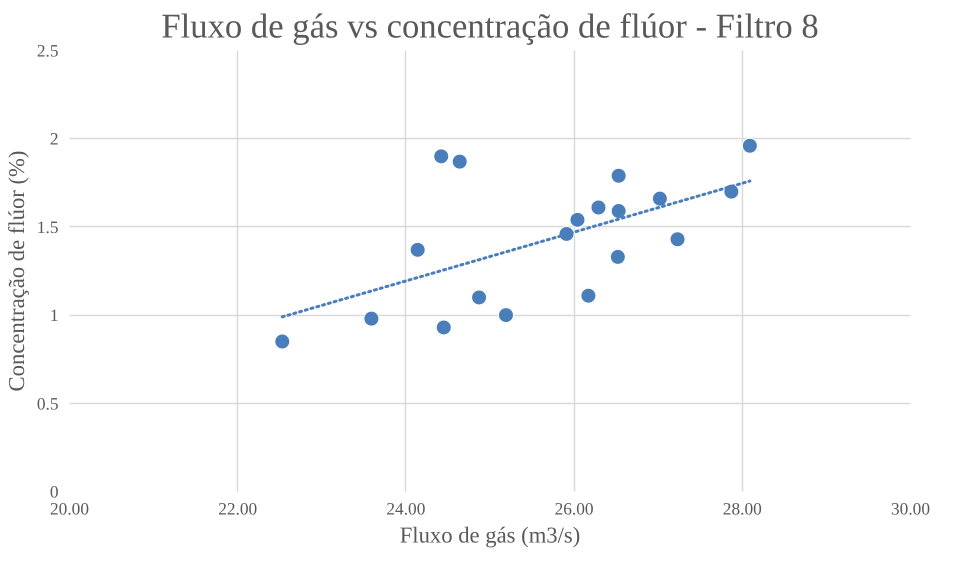 Image resolution: width=972 pixels, height=561 pixels. Describe the element at coordinates (910, 509) in the screenshot. I see `x-tick-label: 30.00` at that location.